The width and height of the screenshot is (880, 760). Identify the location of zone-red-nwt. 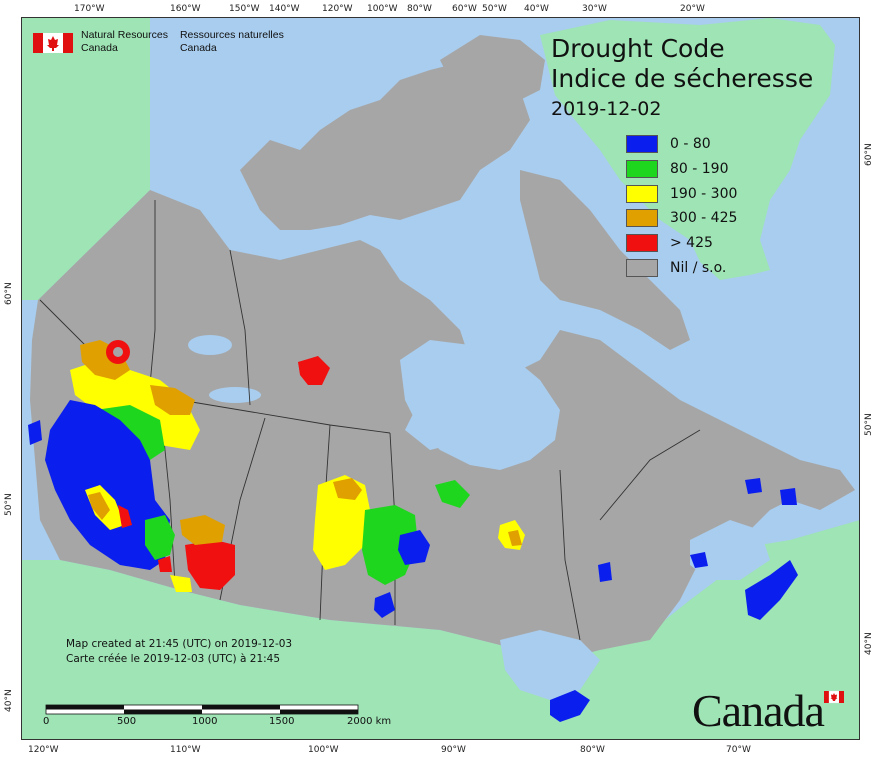
(314, 370).